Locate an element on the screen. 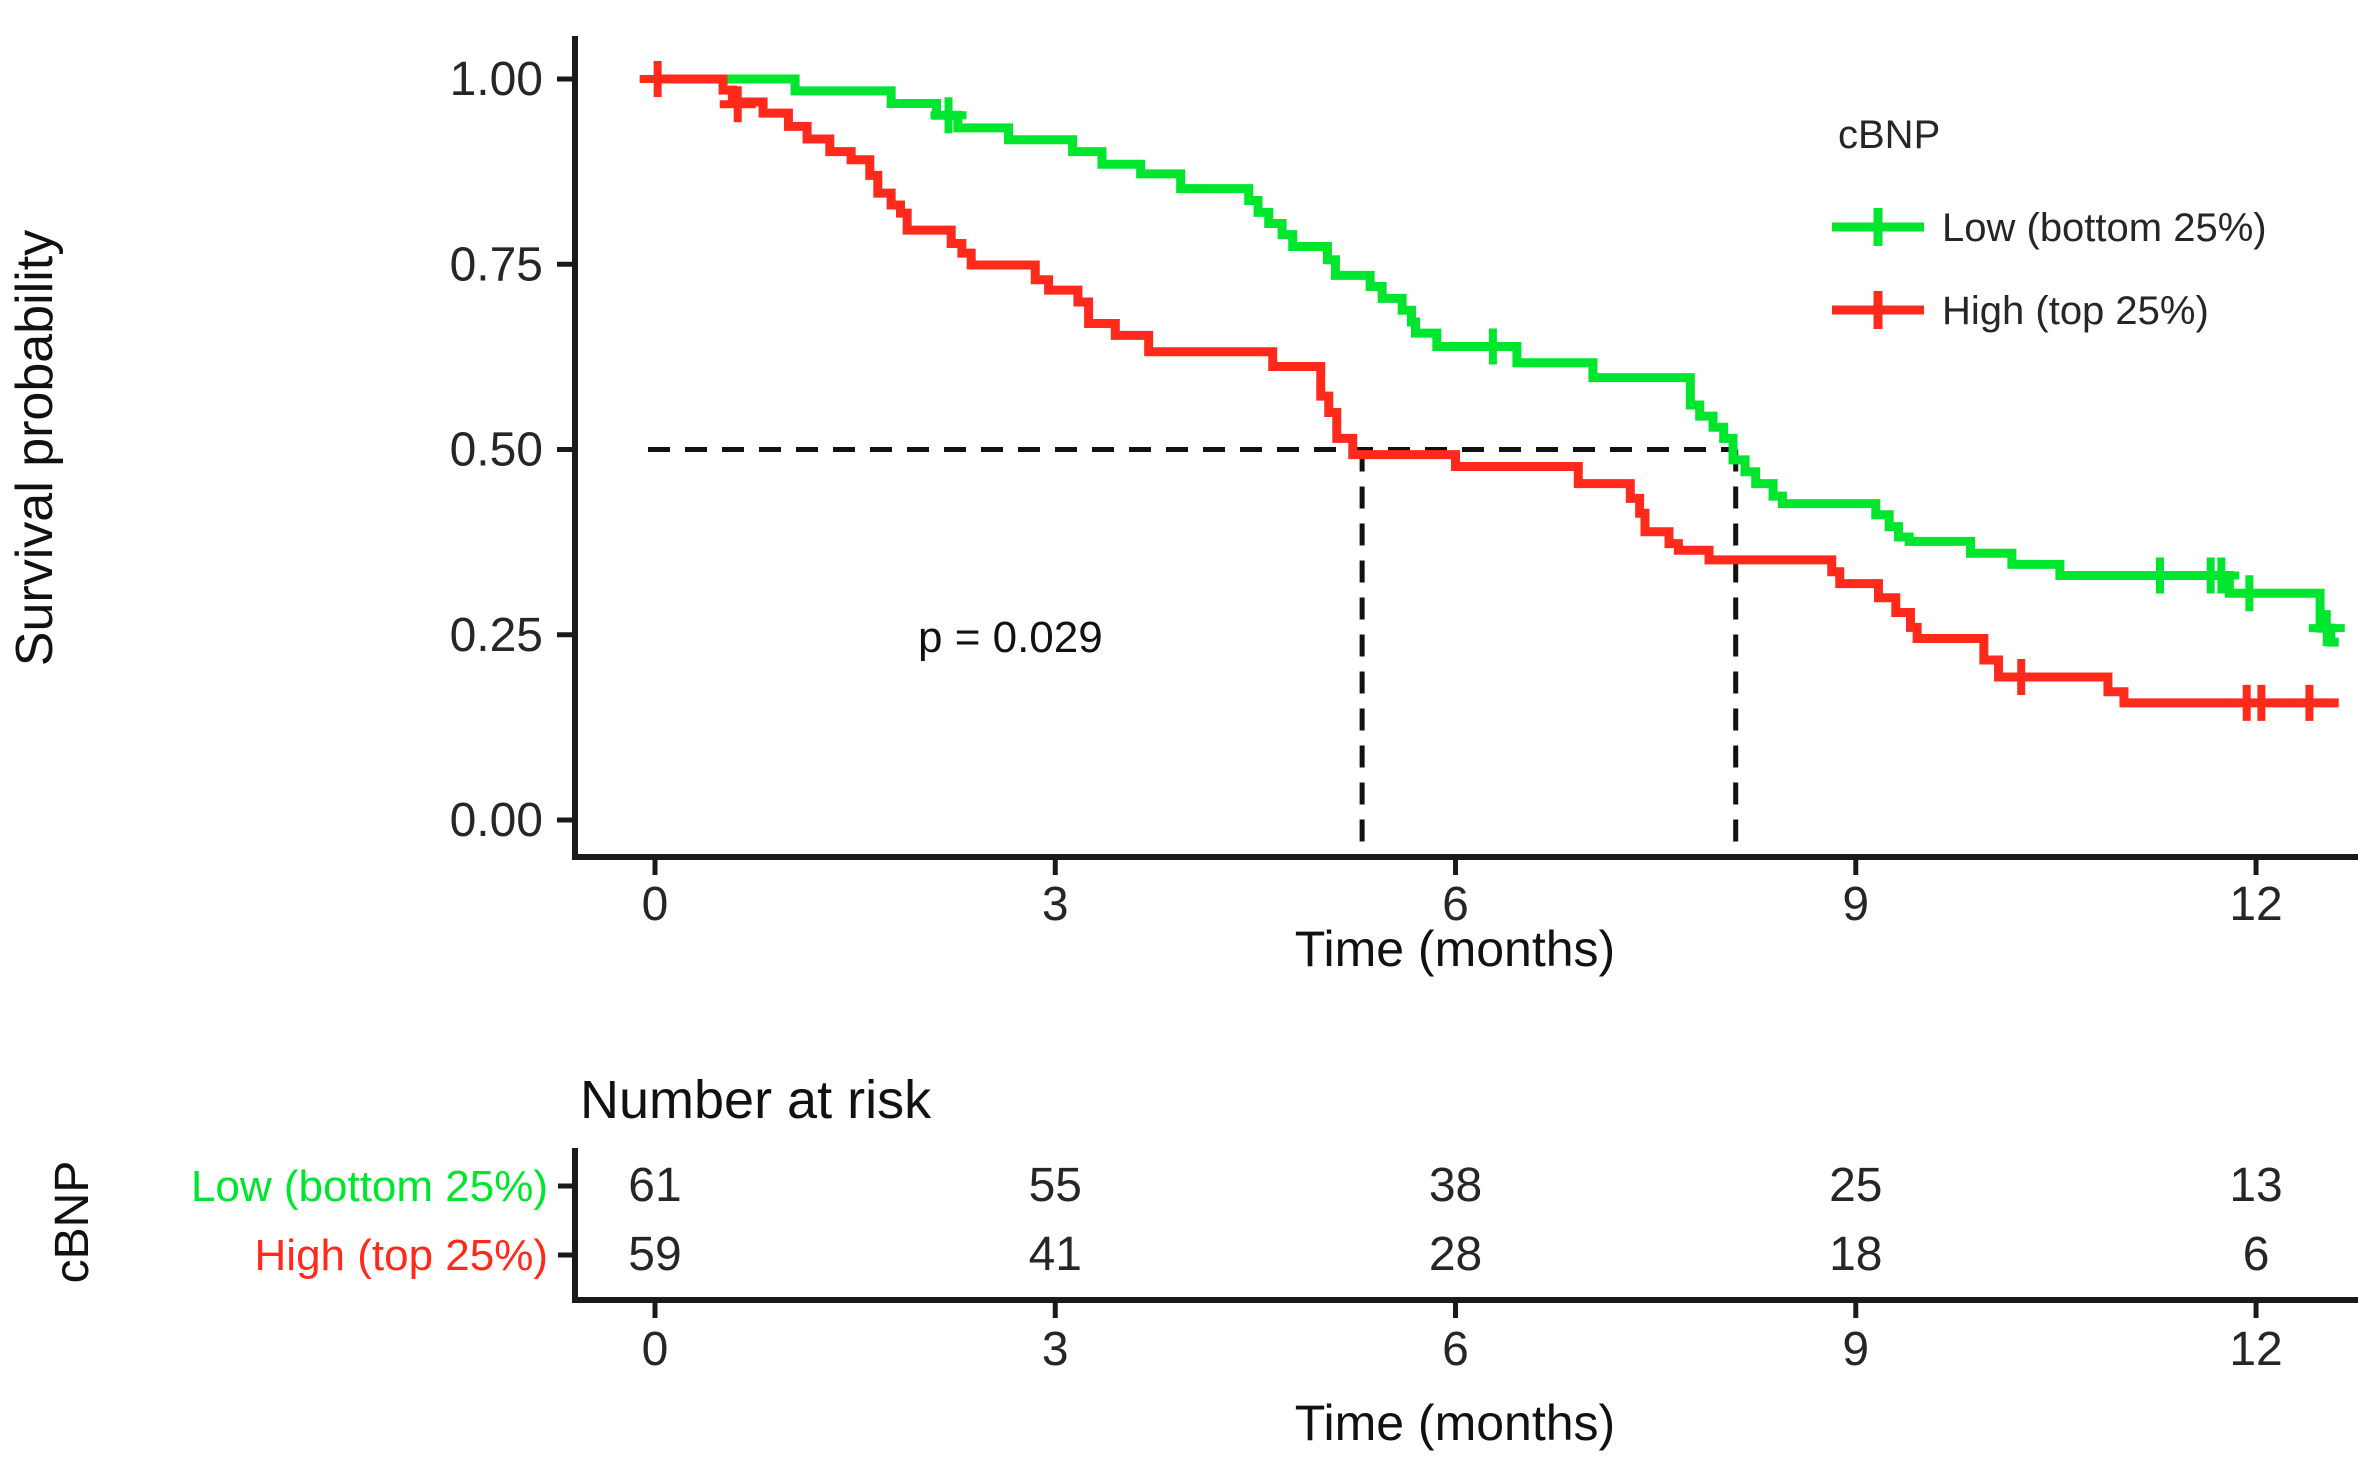 The image size is (2358, 1462). risk-x-tick-label: 9 is located at coordinates (1855, 1349).